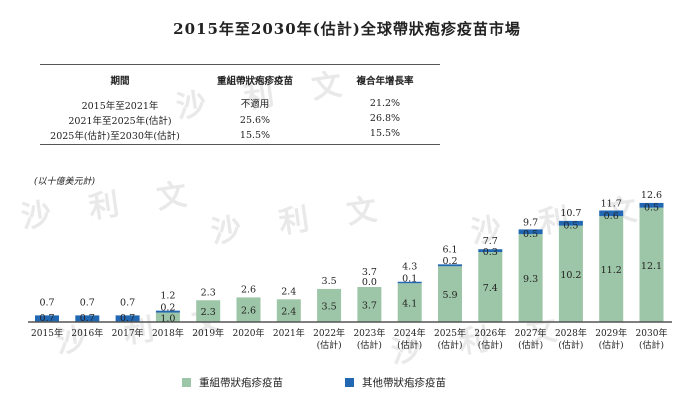 The width and height of the screenshot is (694, 414). Describe the element at coordinates (208, 292) in the screenshot. I see `data-label-total: 2.3` at that location.